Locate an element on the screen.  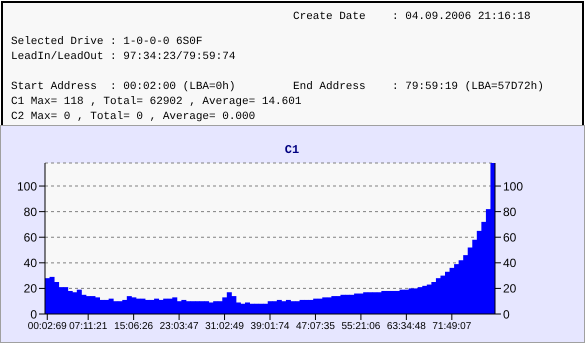
y2-tick-label: 20 is located at coordinates (510, 289).